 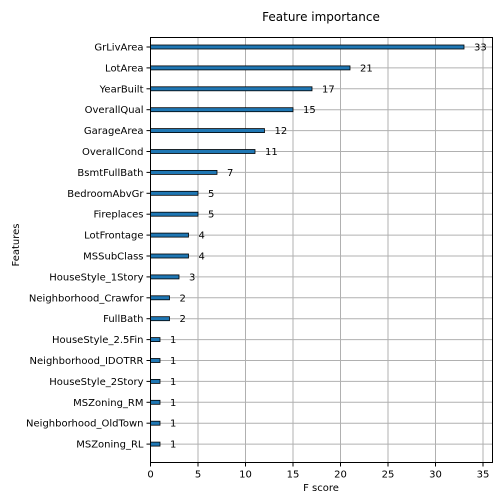 What do you see at coordinates (321, 17) in the screenshot?
I see `chart-title: Feature importance` at bounding box center [321, 17].